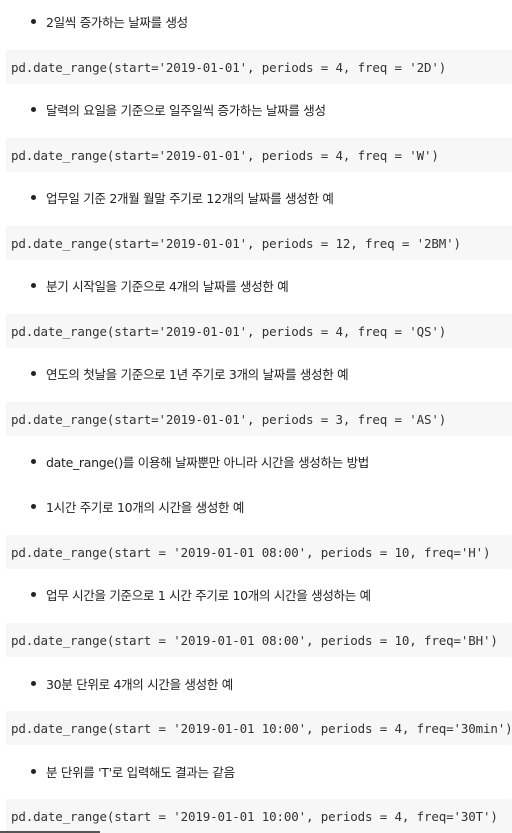  What do you see at coordinates (256, 21) in the screenshot?
I see `list-item: 2일씩 증가하는 날짜를 생성` at bounding box center [256, 21].